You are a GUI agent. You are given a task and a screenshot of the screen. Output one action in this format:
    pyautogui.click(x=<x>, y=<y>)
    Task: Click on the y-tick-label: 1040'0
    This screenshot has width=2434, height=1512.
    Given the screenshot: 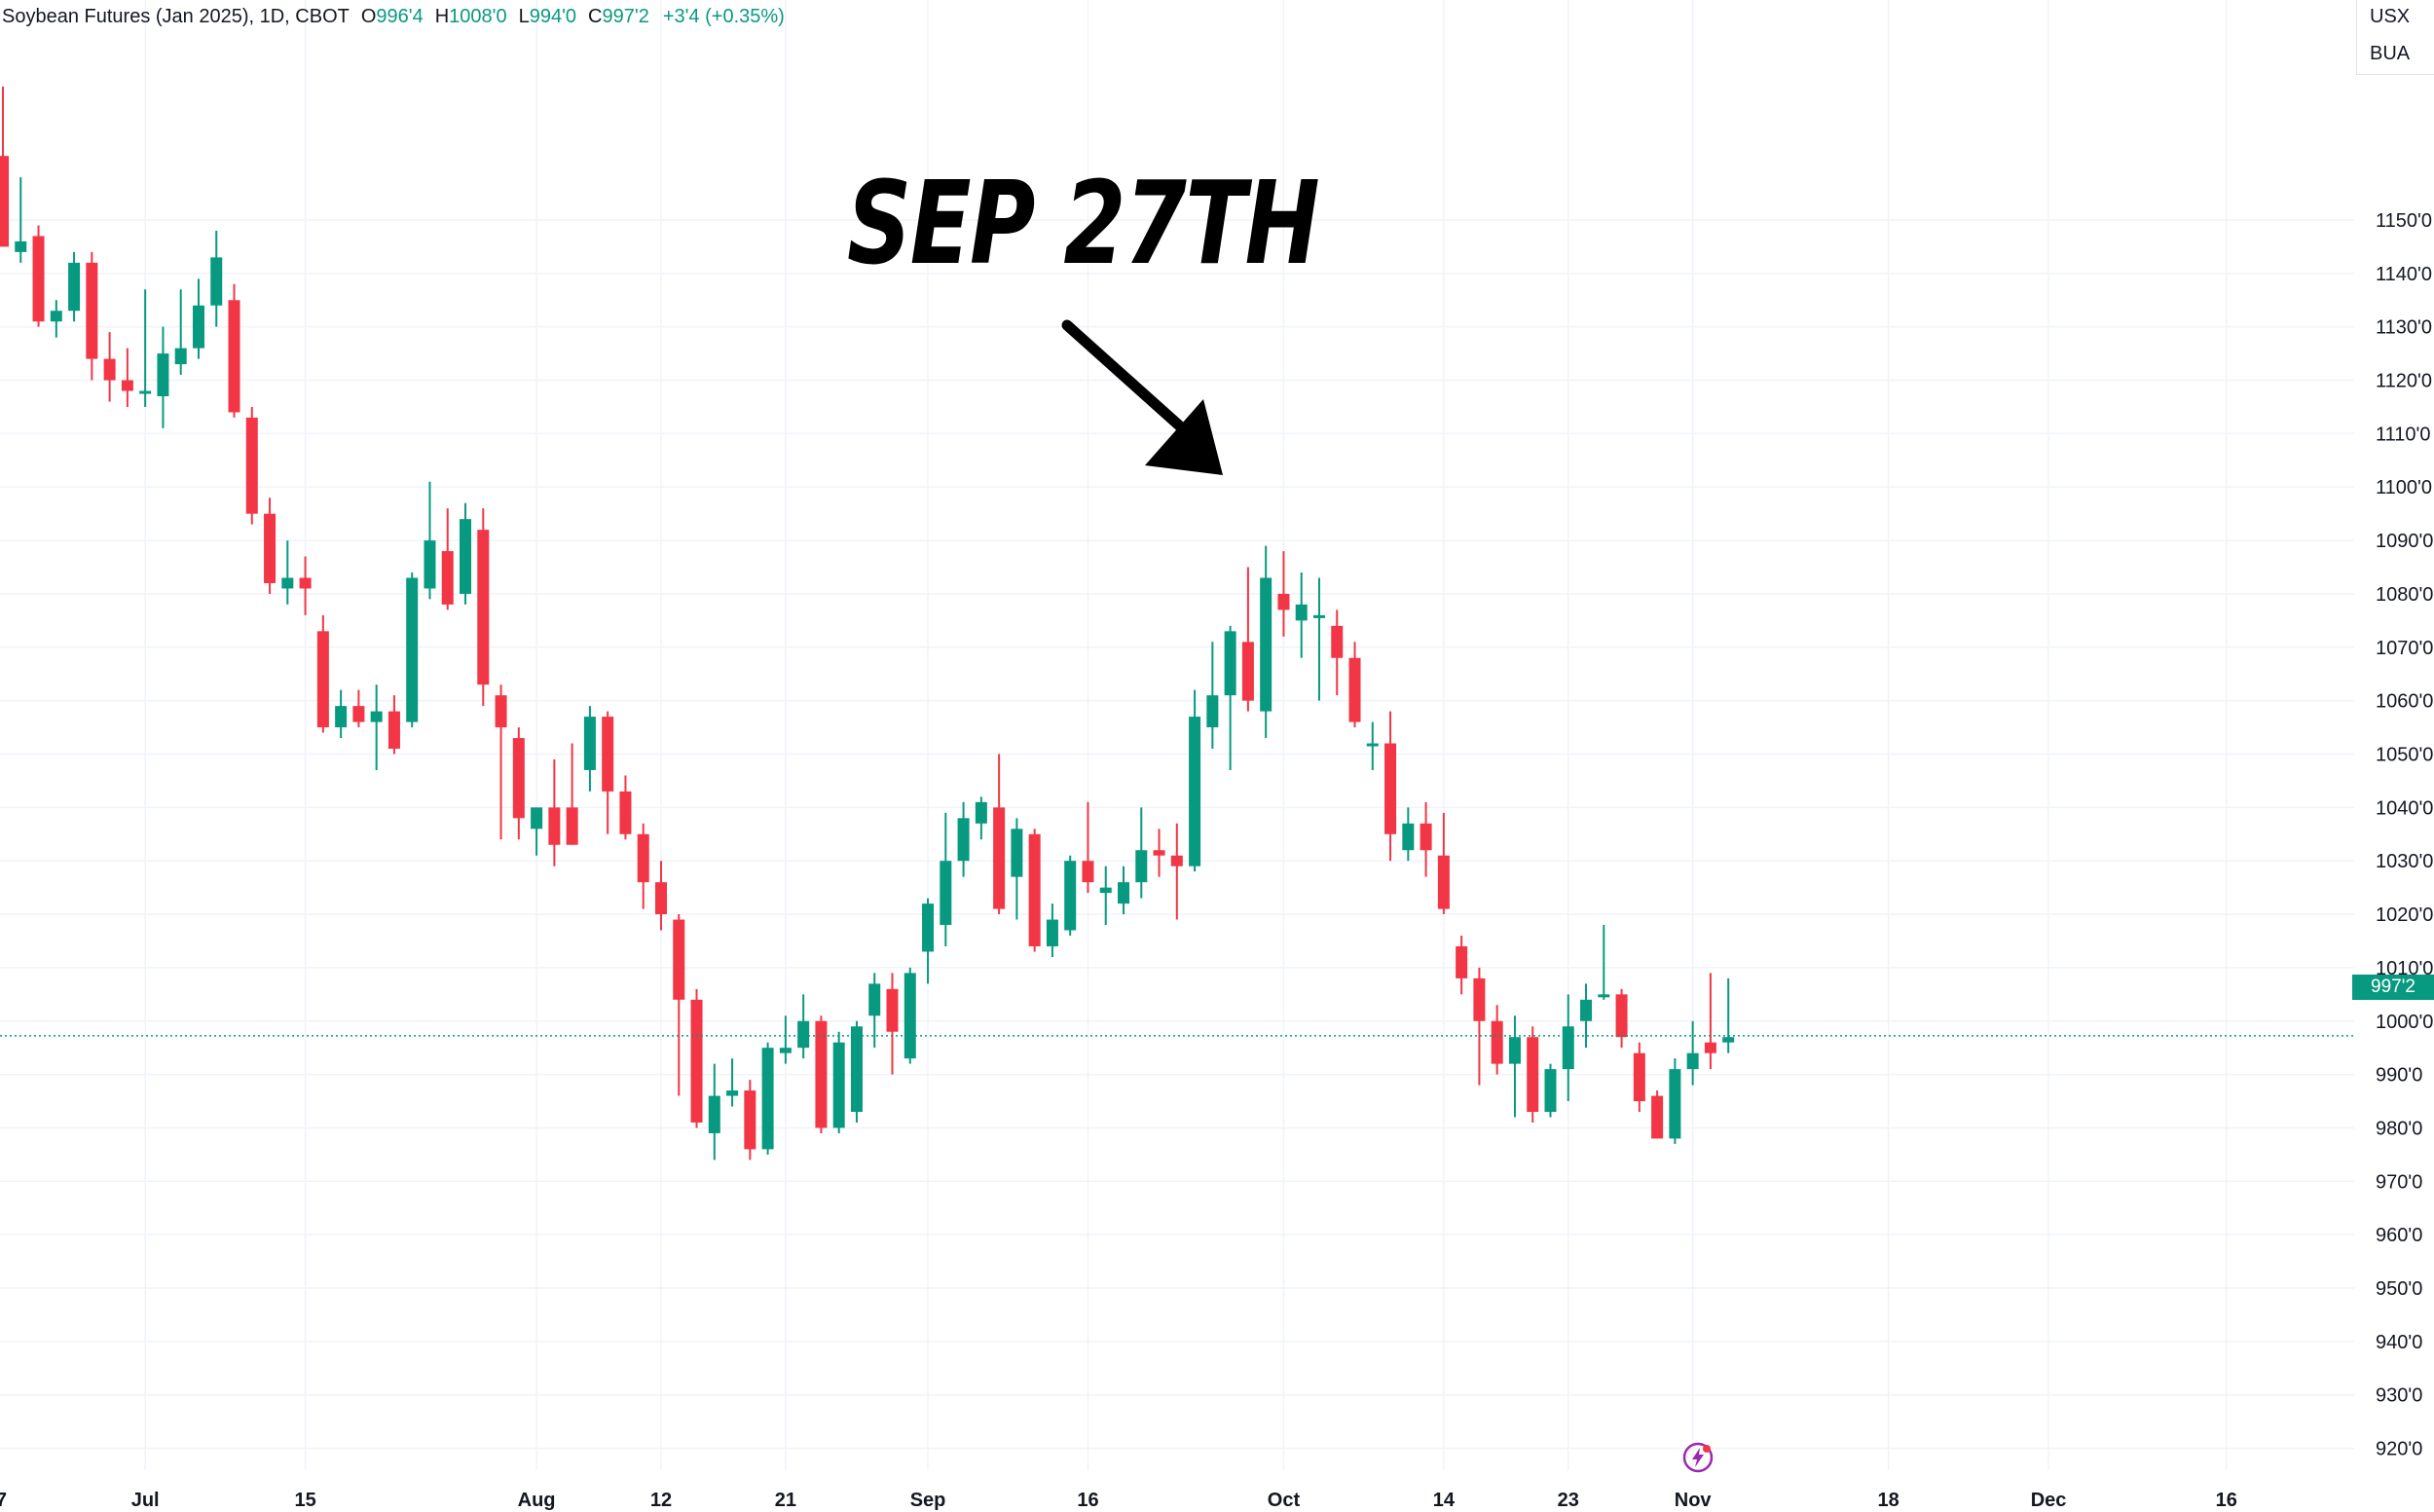 What is the action you would take?
    pyautogui.click(x=2404, y=808)
    